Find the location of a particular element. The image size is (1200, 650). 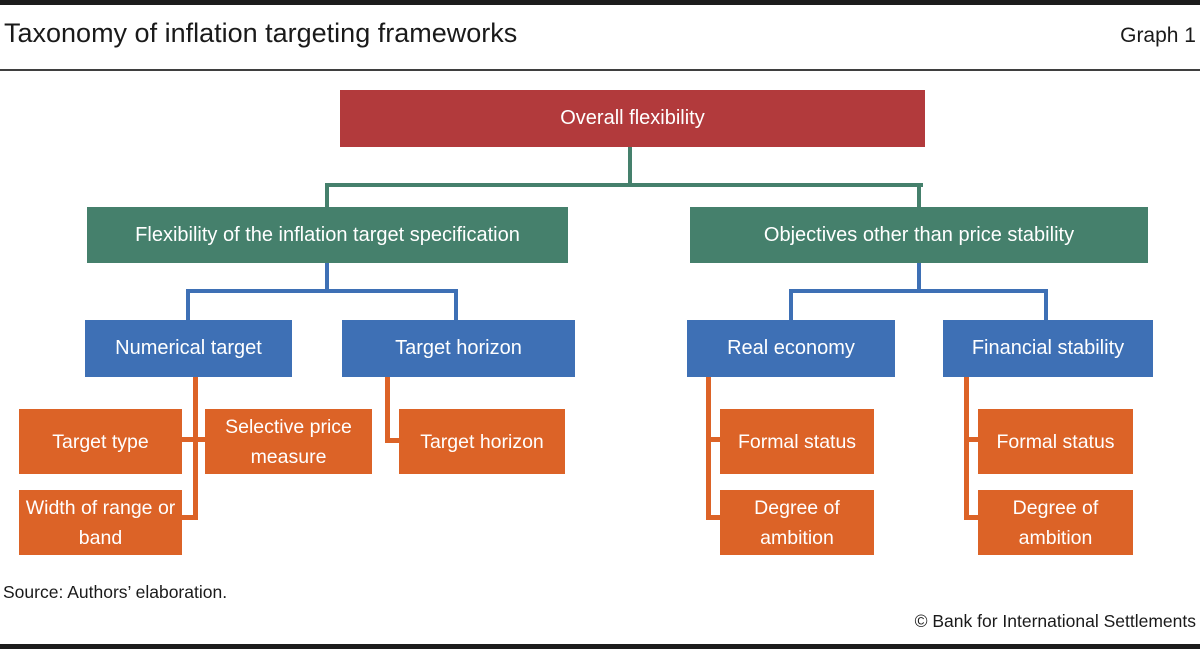

connector-numerical-stem is located at coordinates (195, 448).